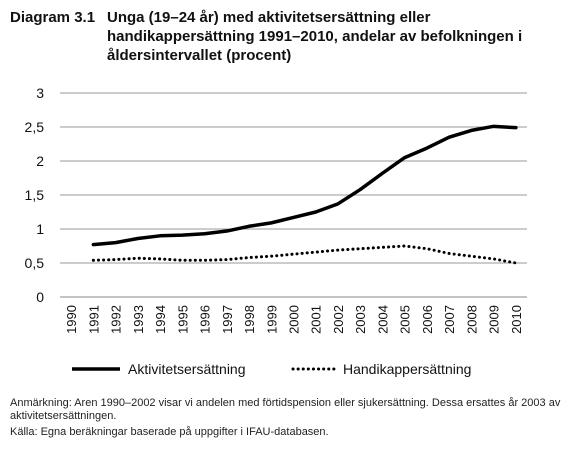  What do you see at coordinates (471, 319) in the screenshot?
I see `x-tick-label: 2008` at bounding box center [471, 319].